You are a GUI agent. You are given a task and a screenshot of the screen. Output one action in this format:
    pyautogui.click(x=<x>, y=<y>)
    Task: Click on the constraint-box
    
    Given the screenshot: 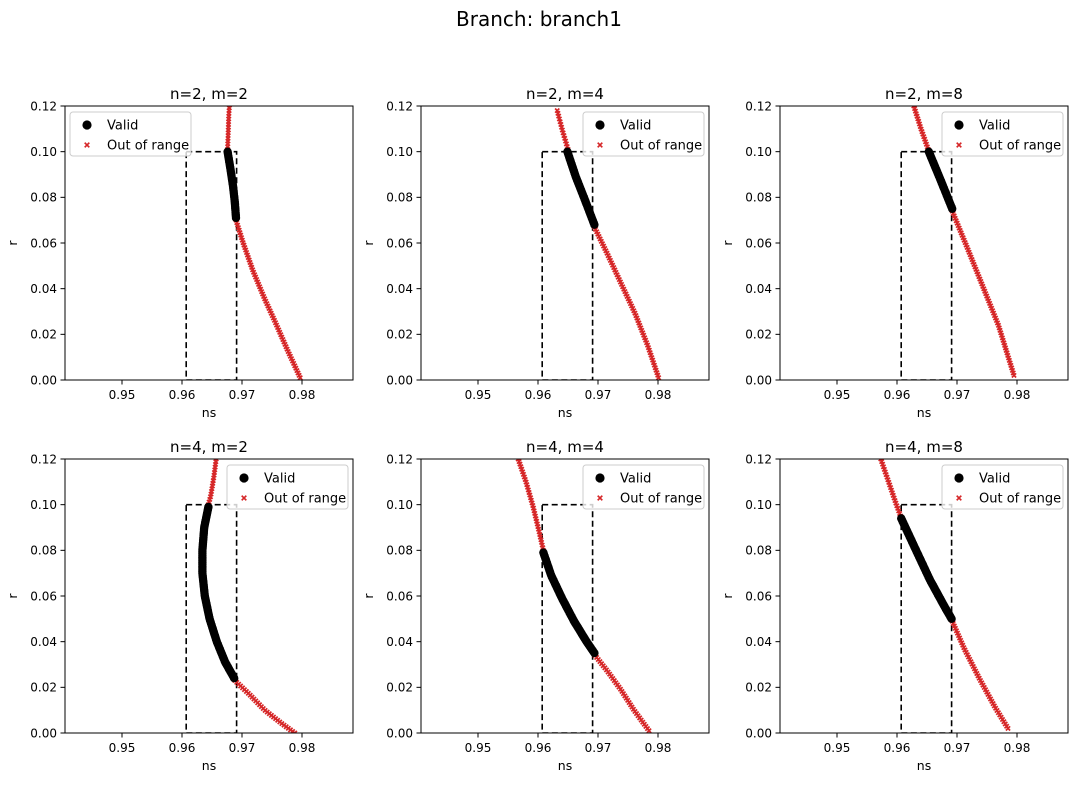 What is the action you would take?
    pyautogui.click(x=211, y=618)
    